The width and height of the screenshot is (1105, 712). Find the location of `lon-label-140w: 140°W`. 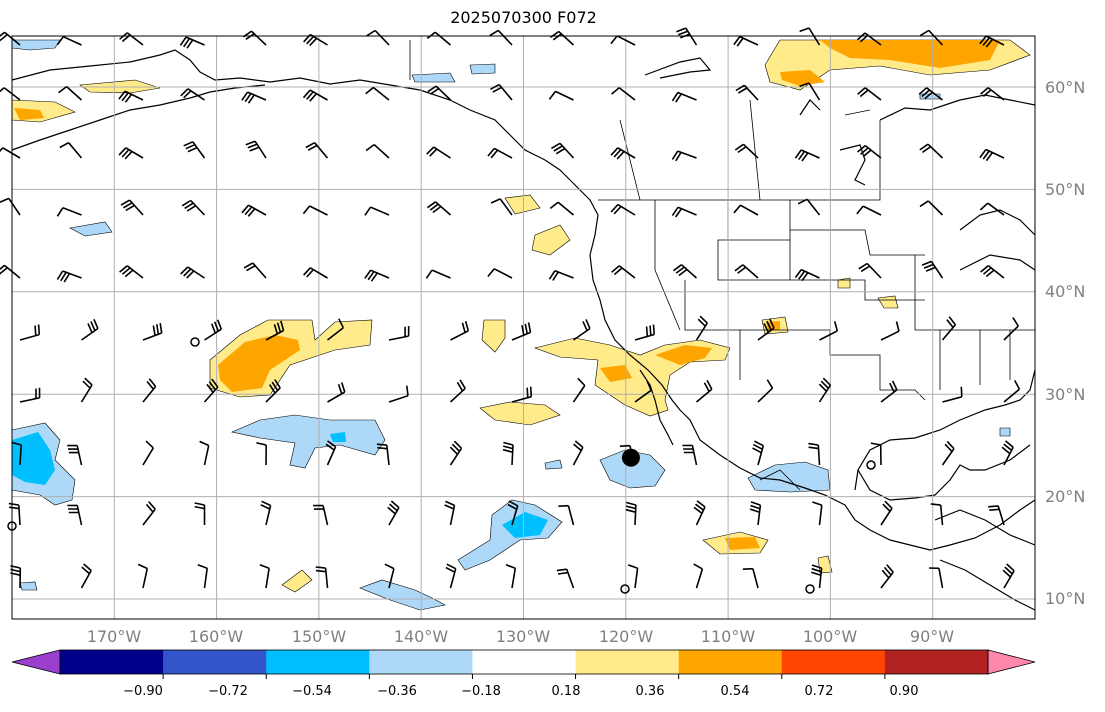

lon-label-140w: 140°W is located at coordinates (421, 636).